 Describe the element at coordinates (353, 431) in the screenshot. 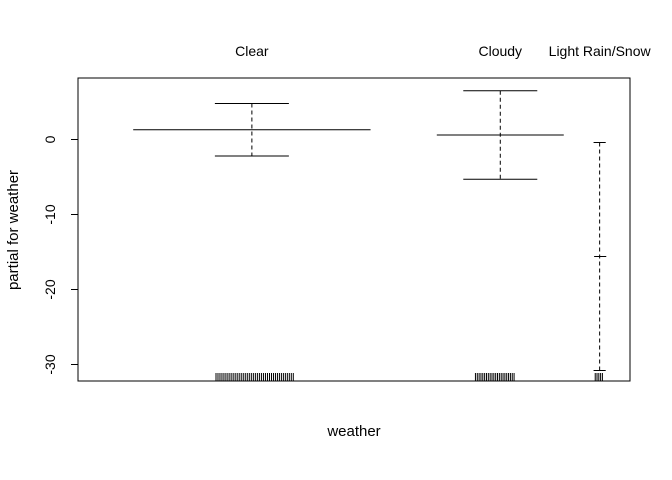

I see `x-axis-label: weather` at that location.